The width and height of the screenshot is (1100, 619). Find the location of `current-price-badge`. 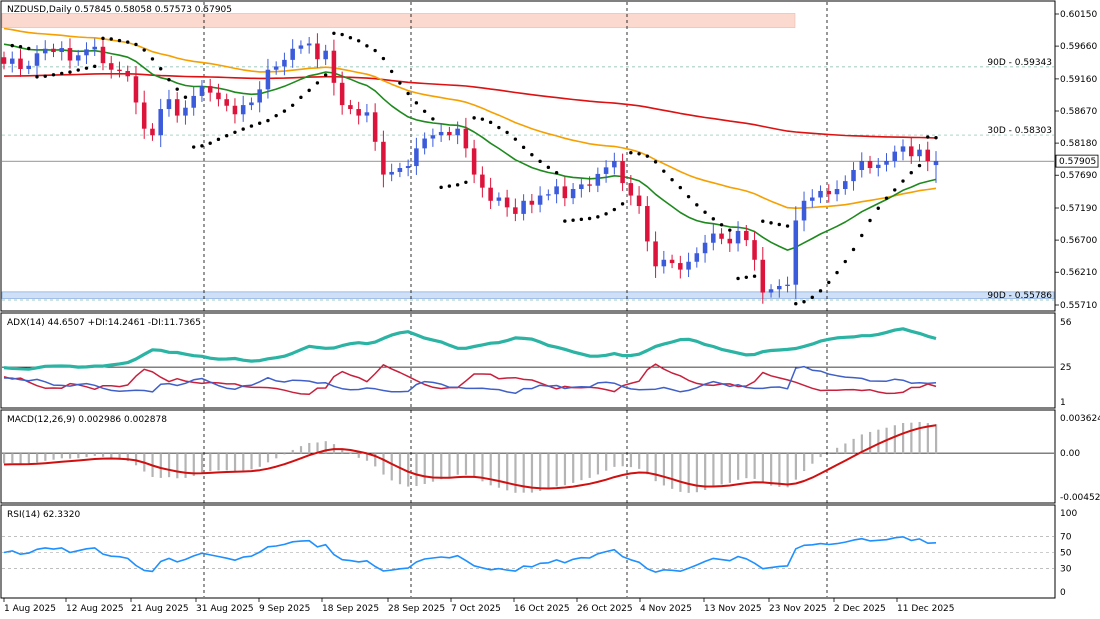

current-price-badge is located at coordinates (1077, 161).